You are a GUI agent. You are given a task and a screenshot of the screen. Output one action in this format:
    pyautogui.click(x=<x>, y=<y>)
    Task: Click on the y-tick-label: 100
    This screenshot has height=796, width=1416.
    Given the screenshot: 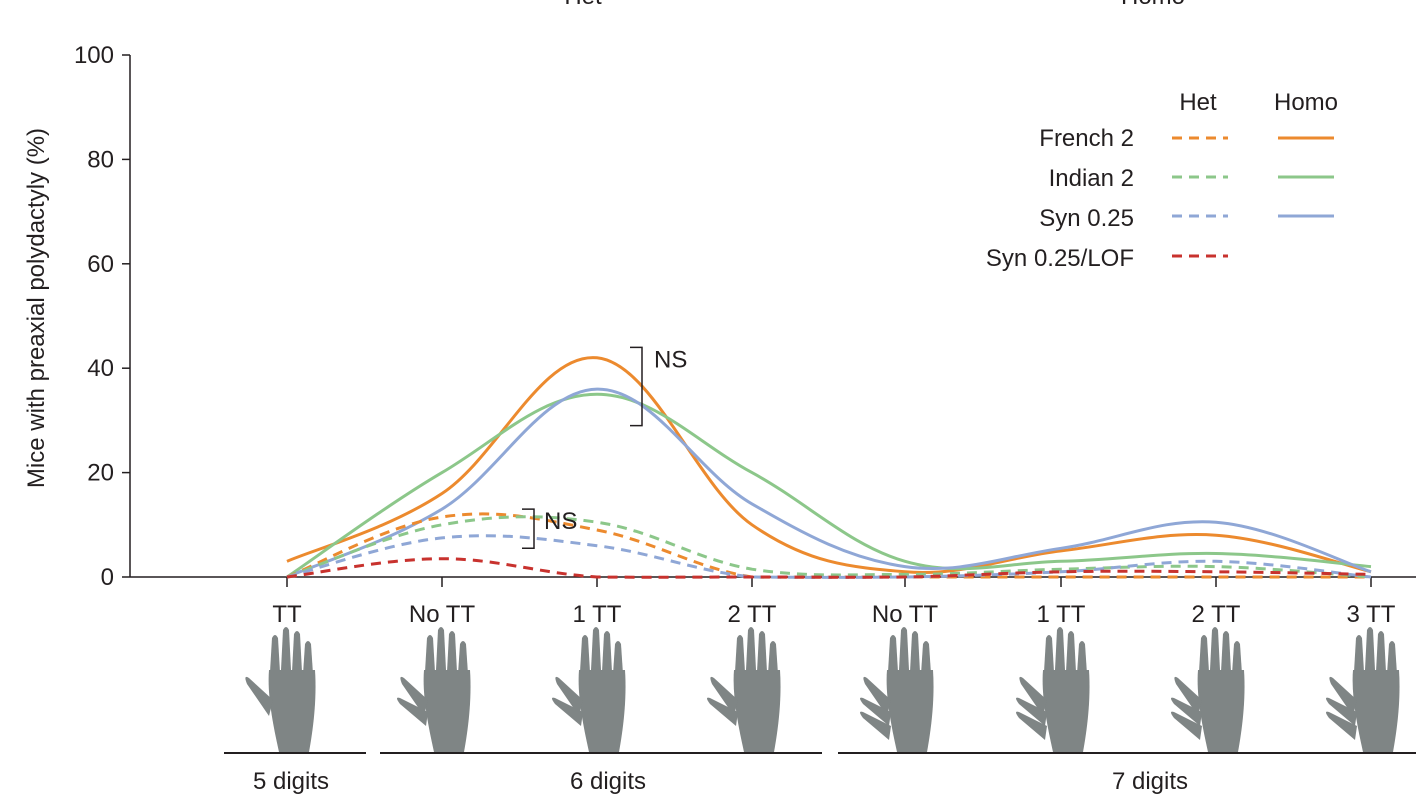 What is the action you would take?
    pyautogui.click(x=94, y=55)
    